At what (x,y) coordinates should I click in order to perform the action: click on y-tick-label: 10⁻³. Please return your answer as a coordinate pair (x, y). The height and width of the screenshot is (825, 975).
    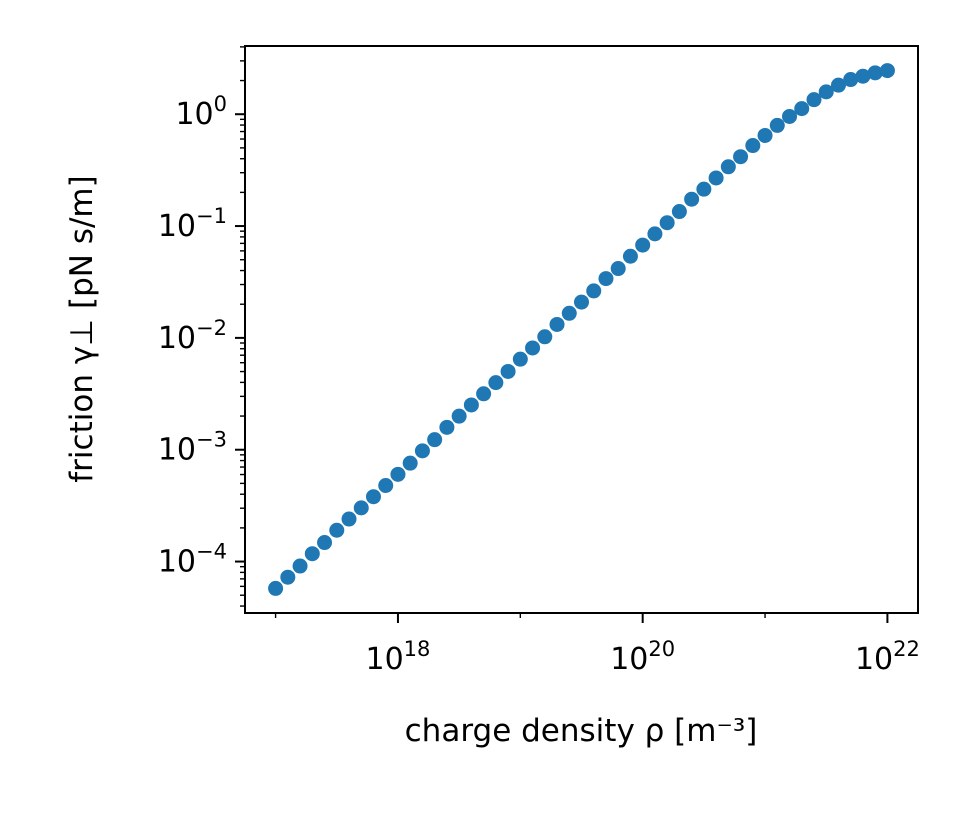
    Looking at the image, I should click on (192, 448).